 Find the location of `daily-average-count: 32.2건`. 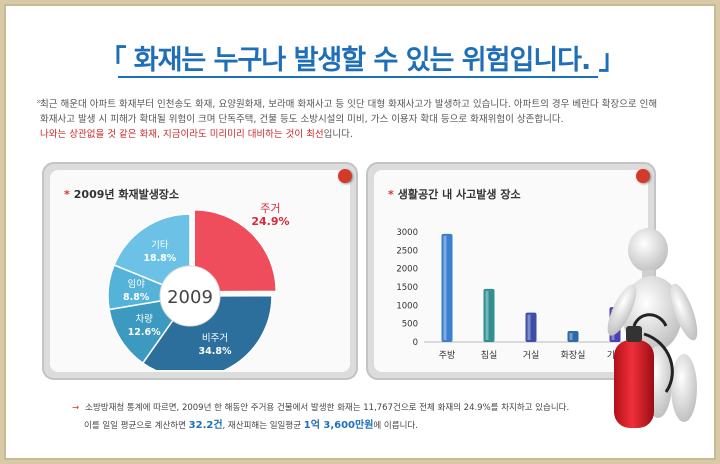

daily-average-count: 32.2건 is located at coordinates (205, 425).